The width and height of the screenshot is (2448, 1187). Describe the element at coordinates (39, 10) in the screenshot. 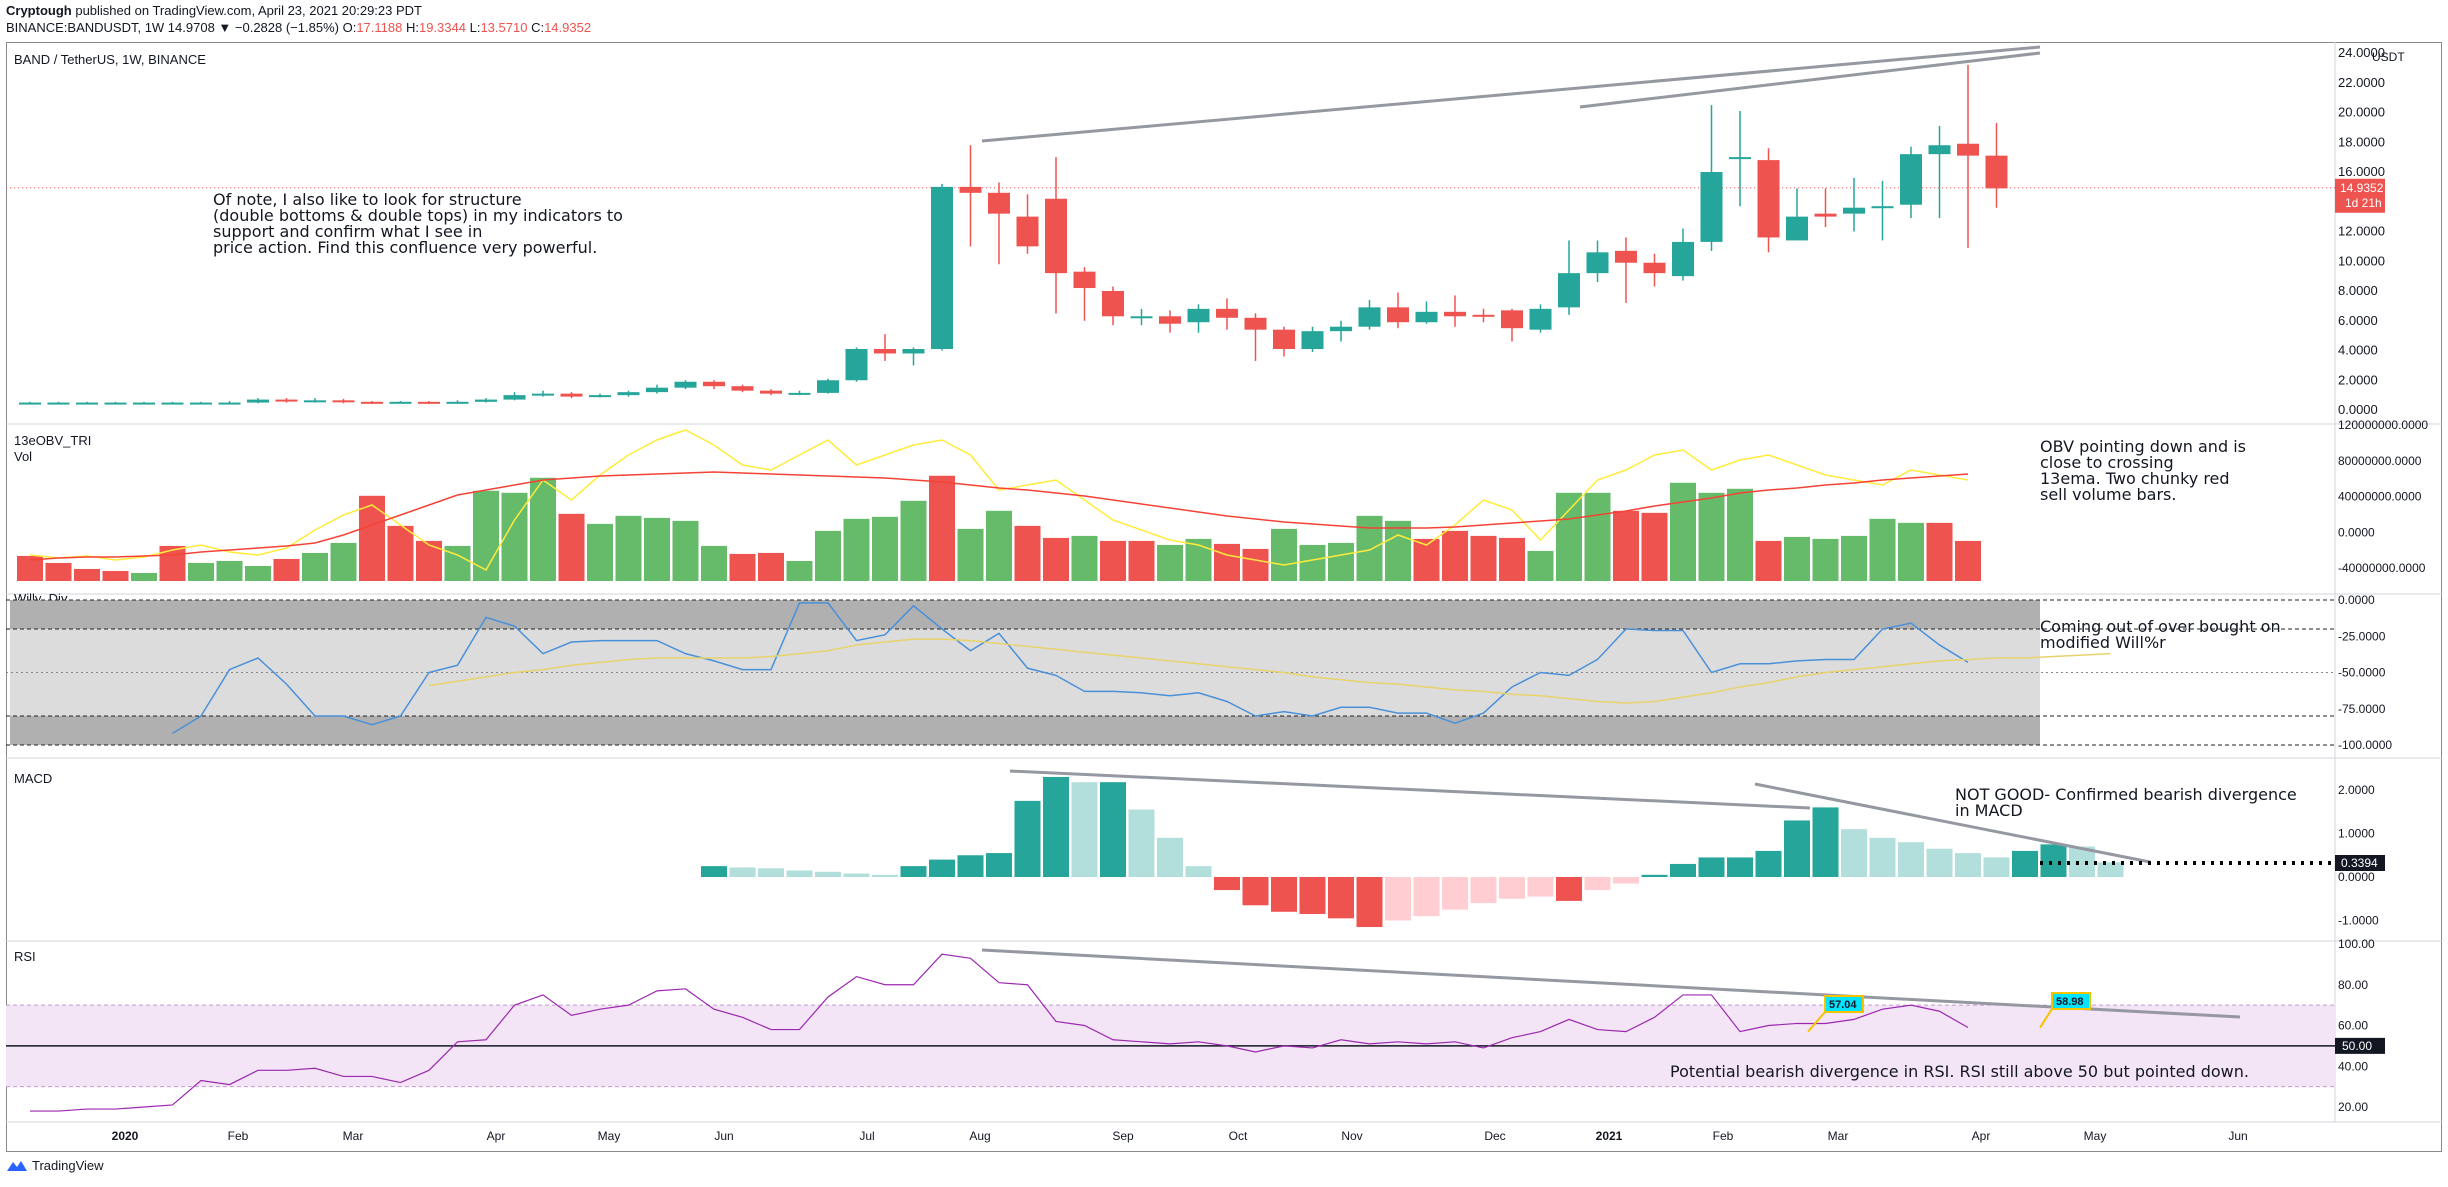

I see `author-name: Cryptough` at that location.